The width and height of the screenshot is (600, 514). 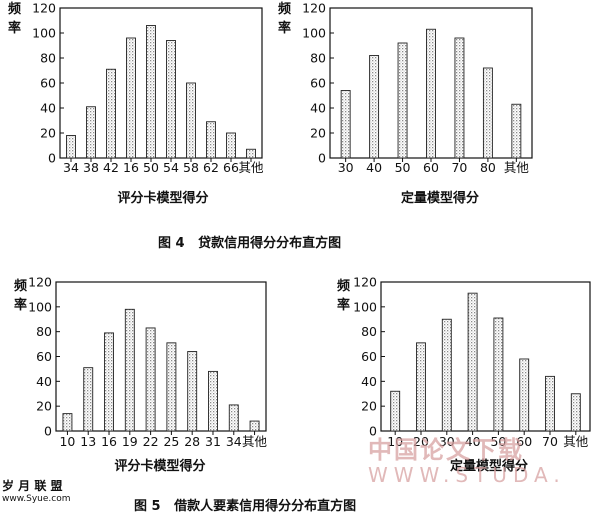 I want to click on x-tick-label: 20, so click(x=421, y=441).